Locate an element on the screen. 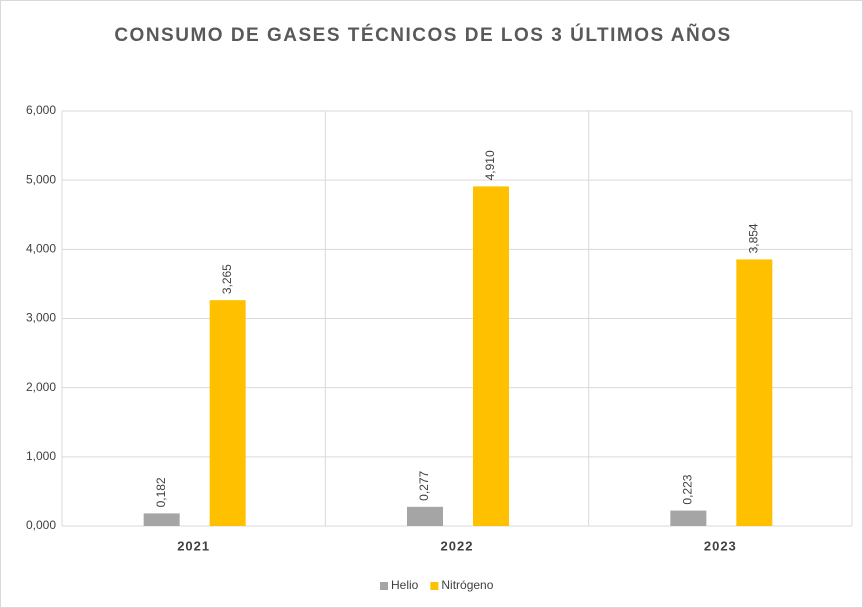 This screenshot has height=608, width=863. y-tick-label: 4,000 is located at coordinates (41, 249).